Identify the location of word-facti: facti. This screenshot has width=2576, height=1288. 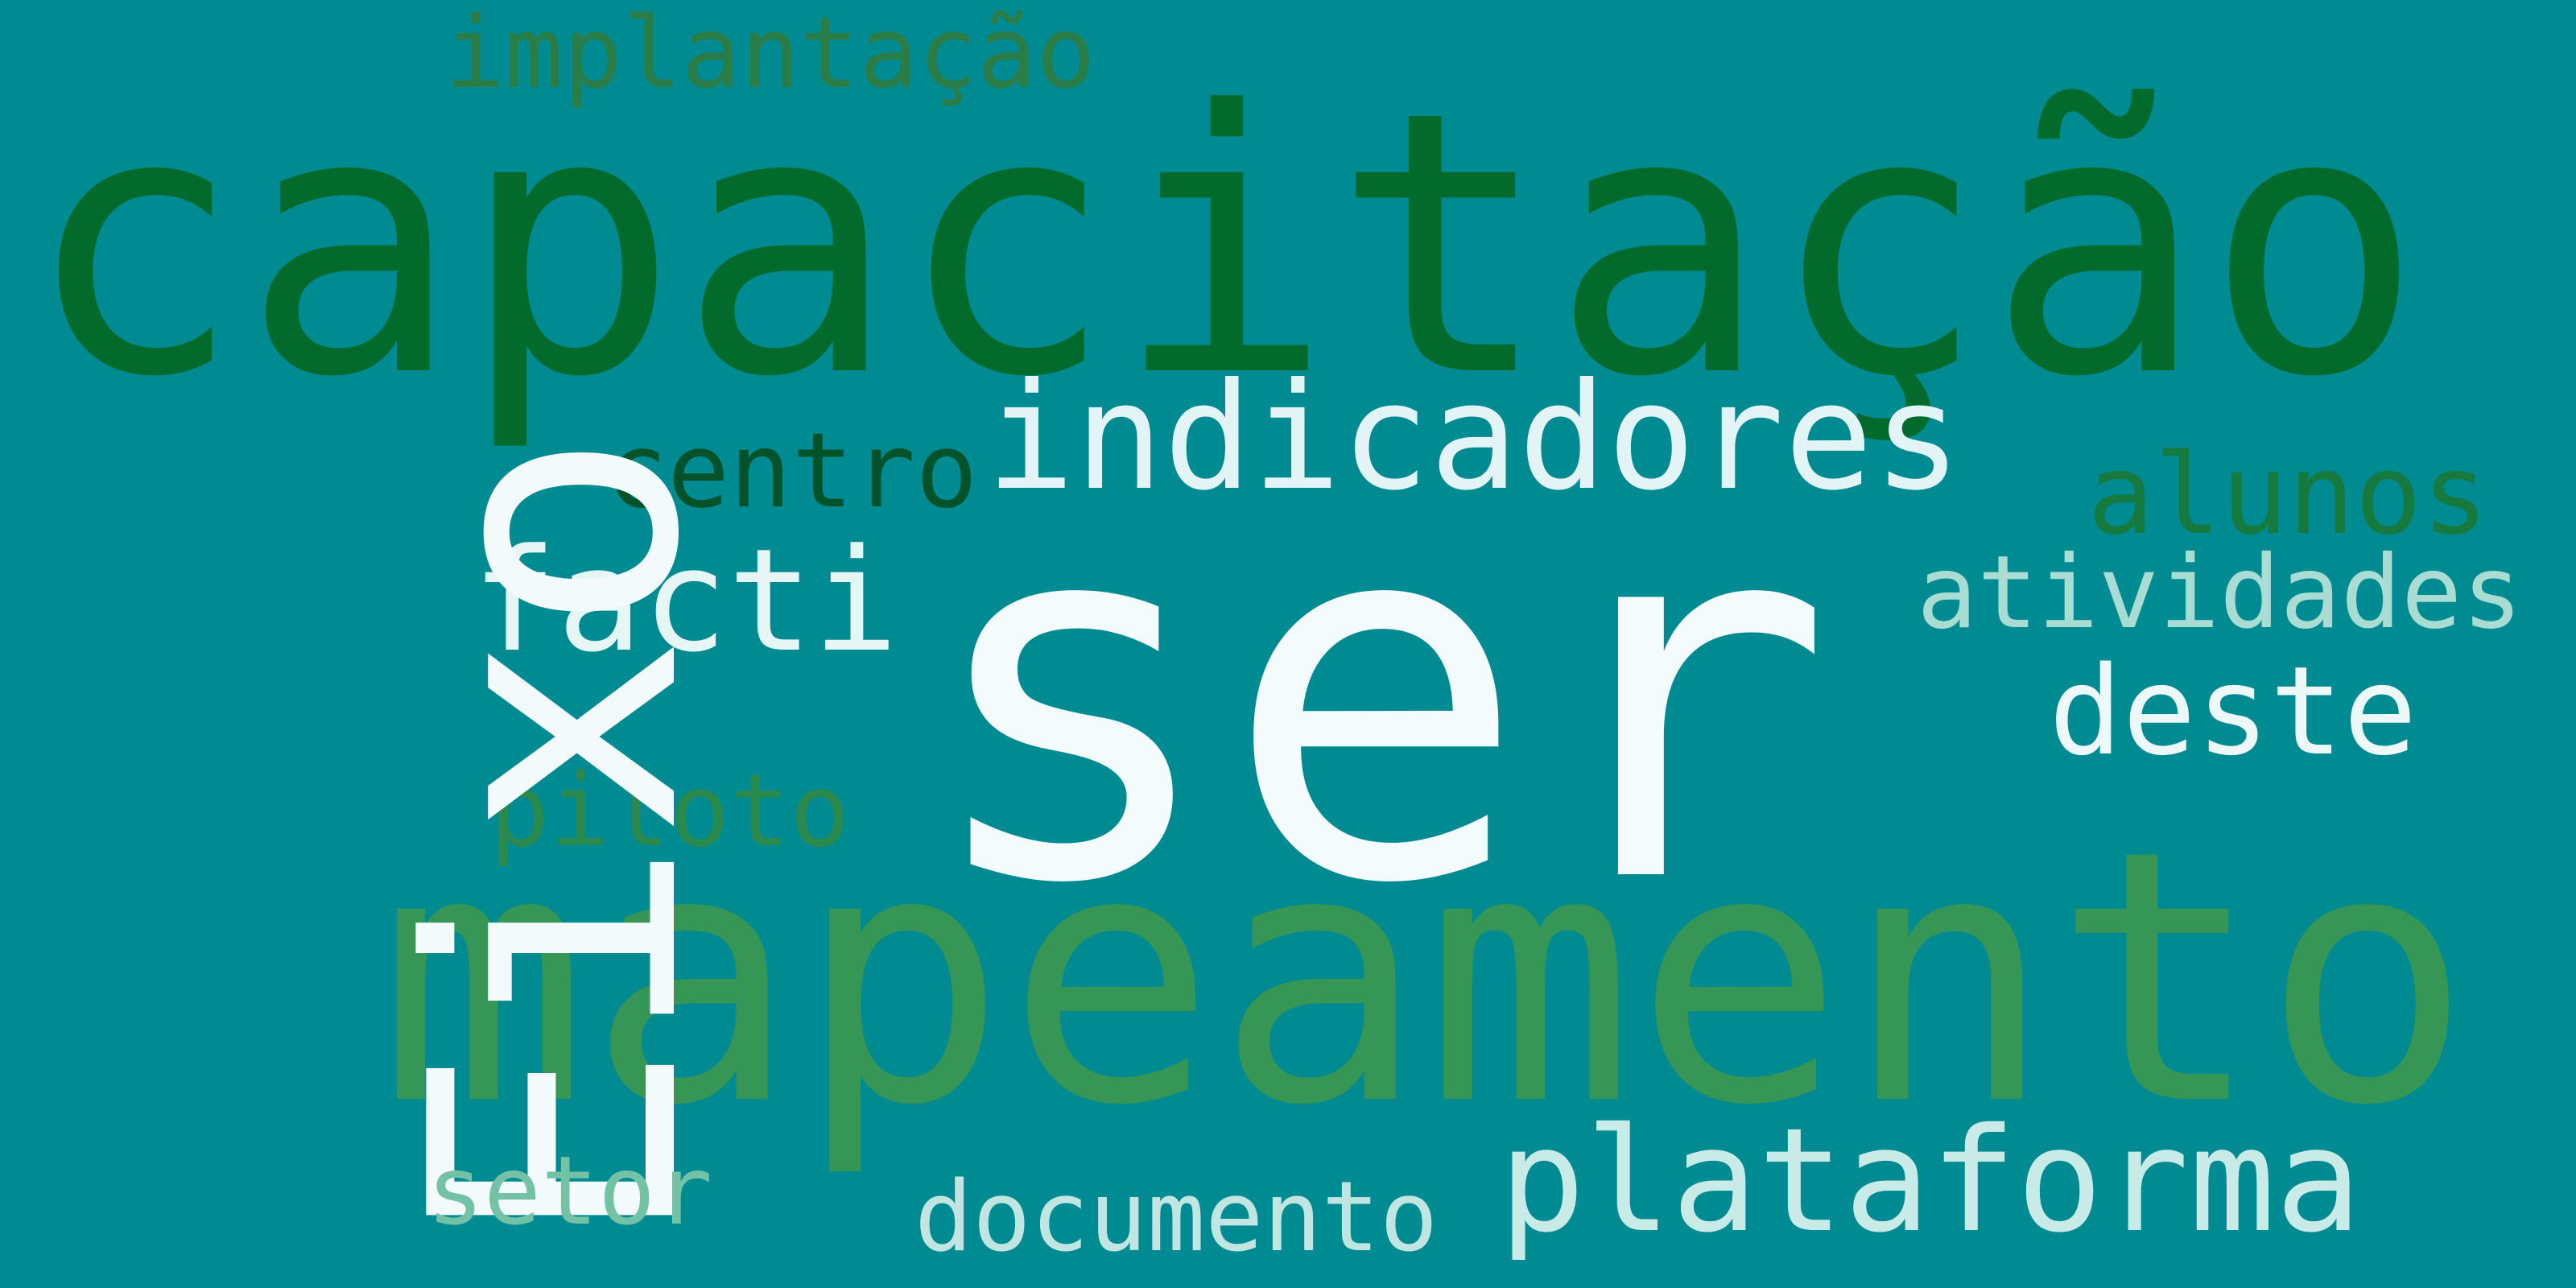
(685, 600).